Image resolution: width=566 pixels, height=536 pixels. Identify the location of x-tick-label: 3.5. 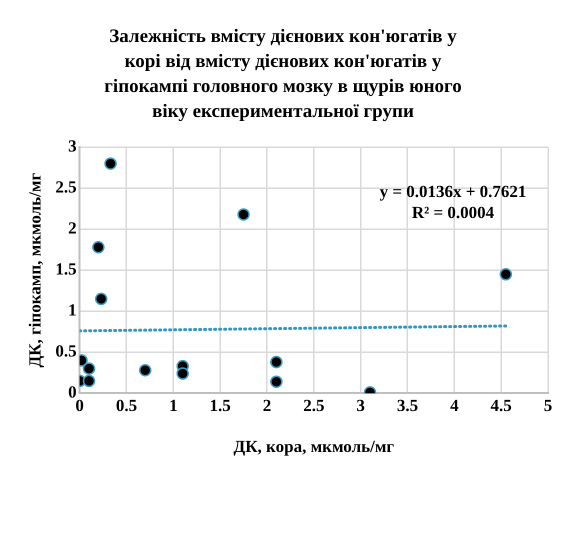
(407, 405).